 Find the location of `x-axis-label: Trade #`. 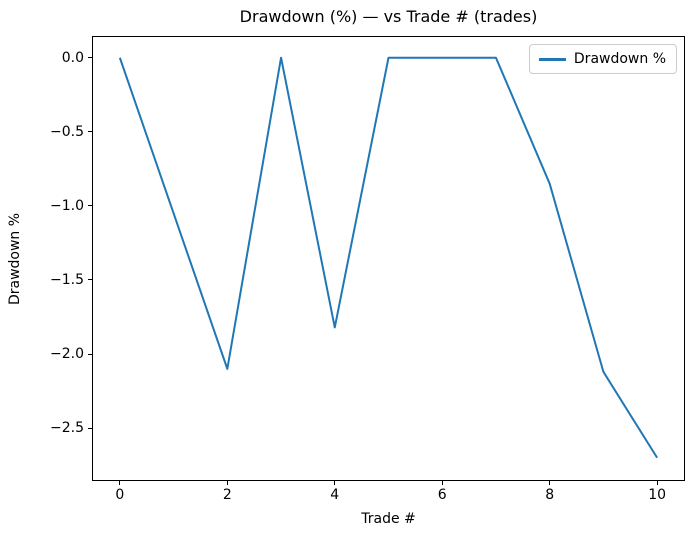

x-axis-label: Trade # is located at coordinates (388, 519).